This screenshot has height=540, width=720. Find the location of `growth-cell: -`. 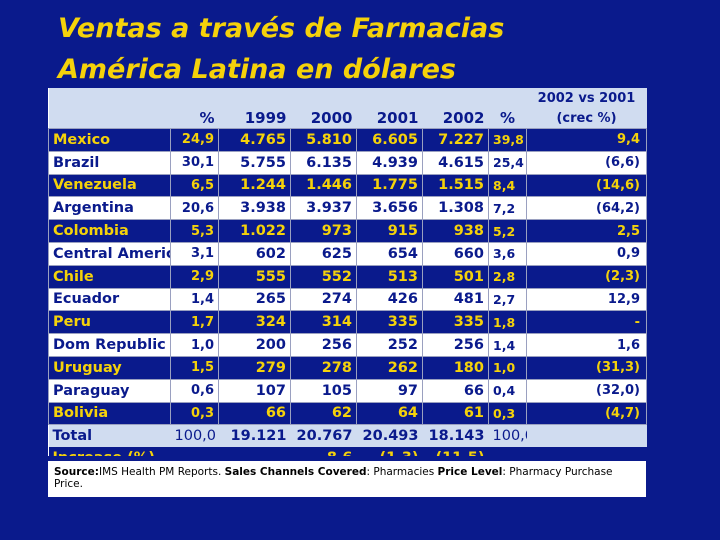

growth-cell: - is located at coordinates (586, 322).